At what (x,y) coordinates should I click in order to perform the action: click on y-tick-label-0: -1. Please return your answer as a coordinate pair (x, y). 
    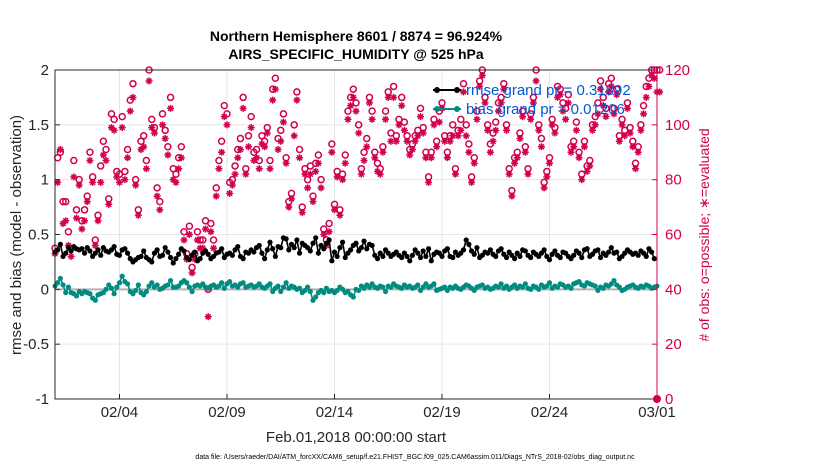
    Looking at the image, I should click on (42, 399).